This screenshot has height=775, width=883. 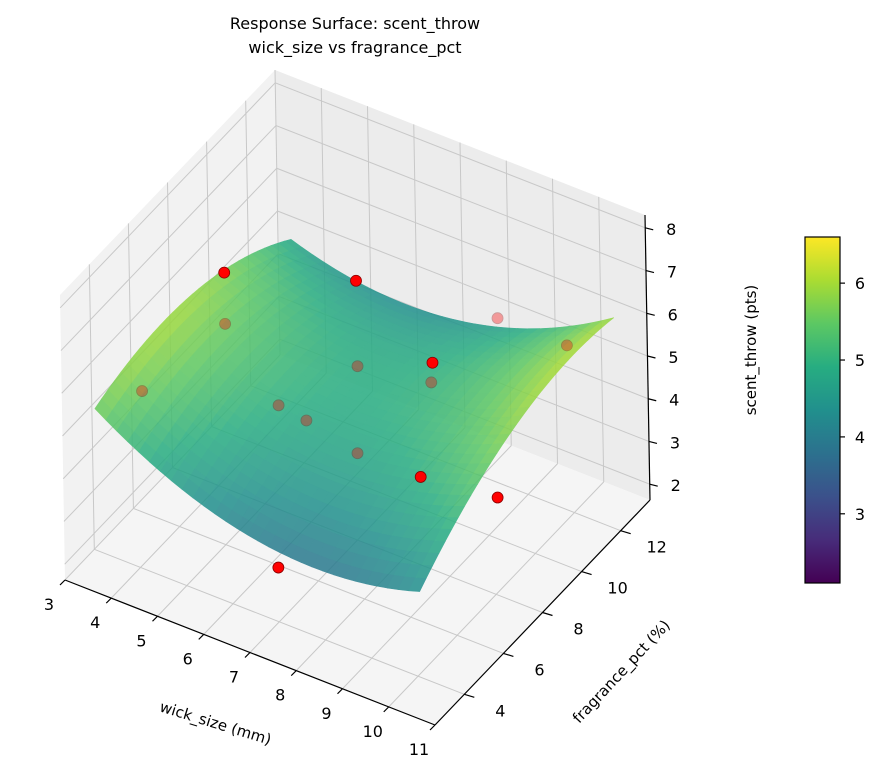 I want to click on x-tick-label: 11, so click(x=419, y=749).